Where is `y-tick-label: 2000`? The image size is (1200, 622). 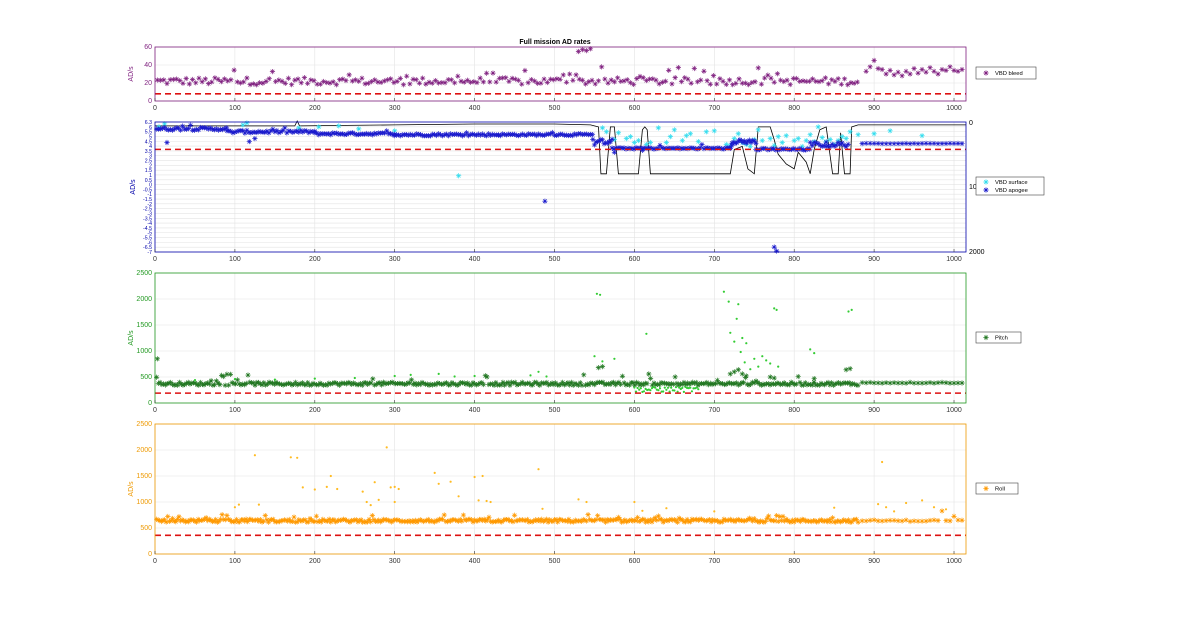 y-tick-label: 2000 is located at coordinates (144, 299).